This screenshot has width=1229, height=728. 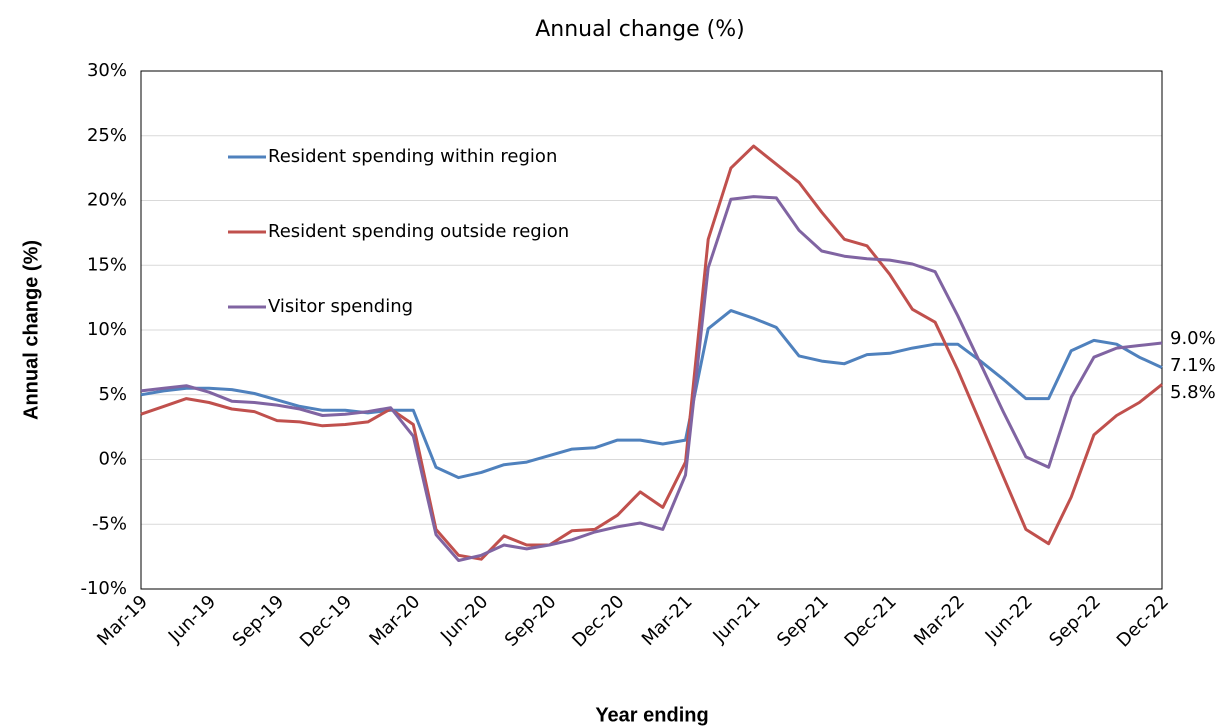 What do you see at coordinates (122, 620) in the screenshot?
I see `x-tick-label: Mar-19` at bounding box center [122, 620].